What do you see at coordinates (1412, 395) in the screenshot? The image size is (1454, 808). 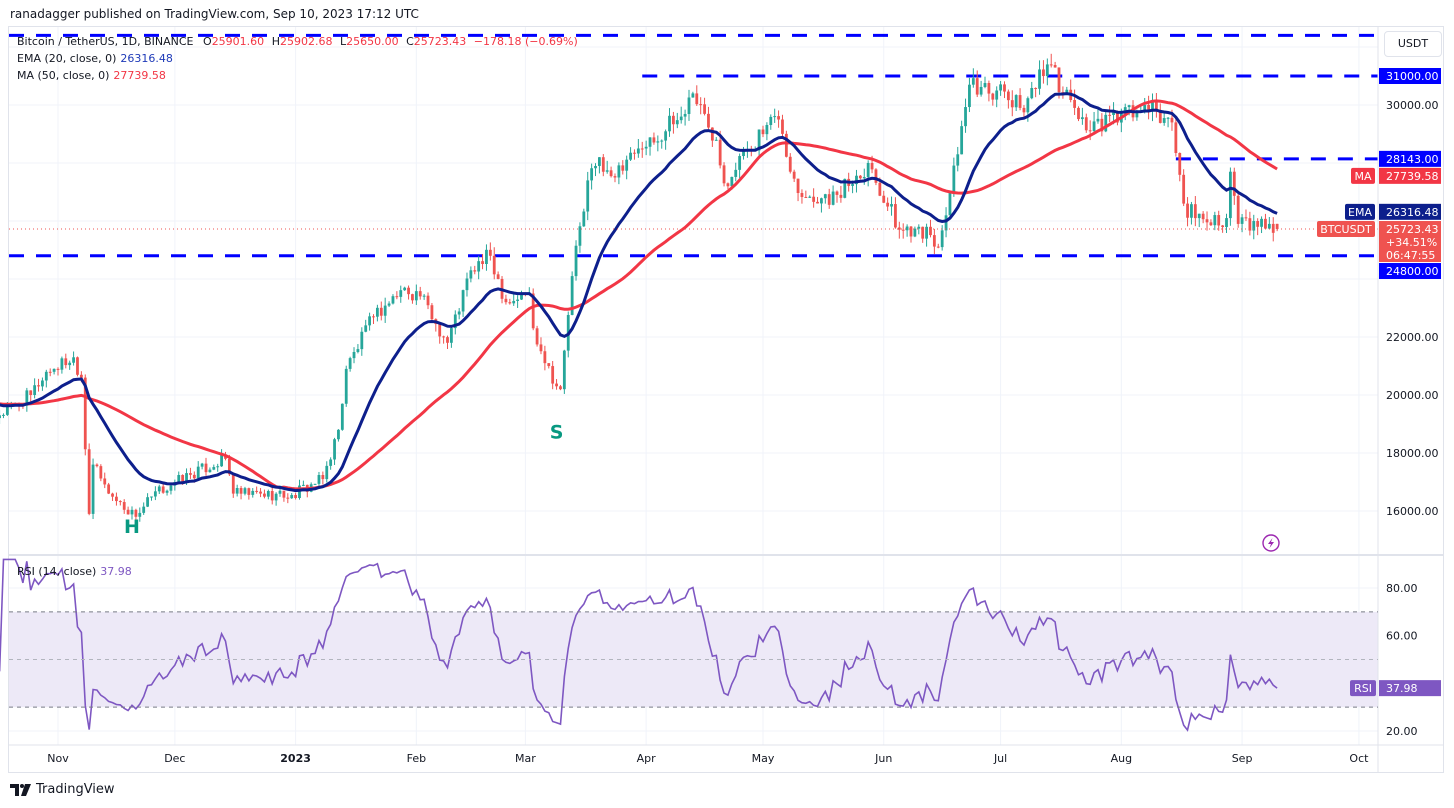 I see `price-tick-label: 20000.00` at bounding box center [1412, 395].